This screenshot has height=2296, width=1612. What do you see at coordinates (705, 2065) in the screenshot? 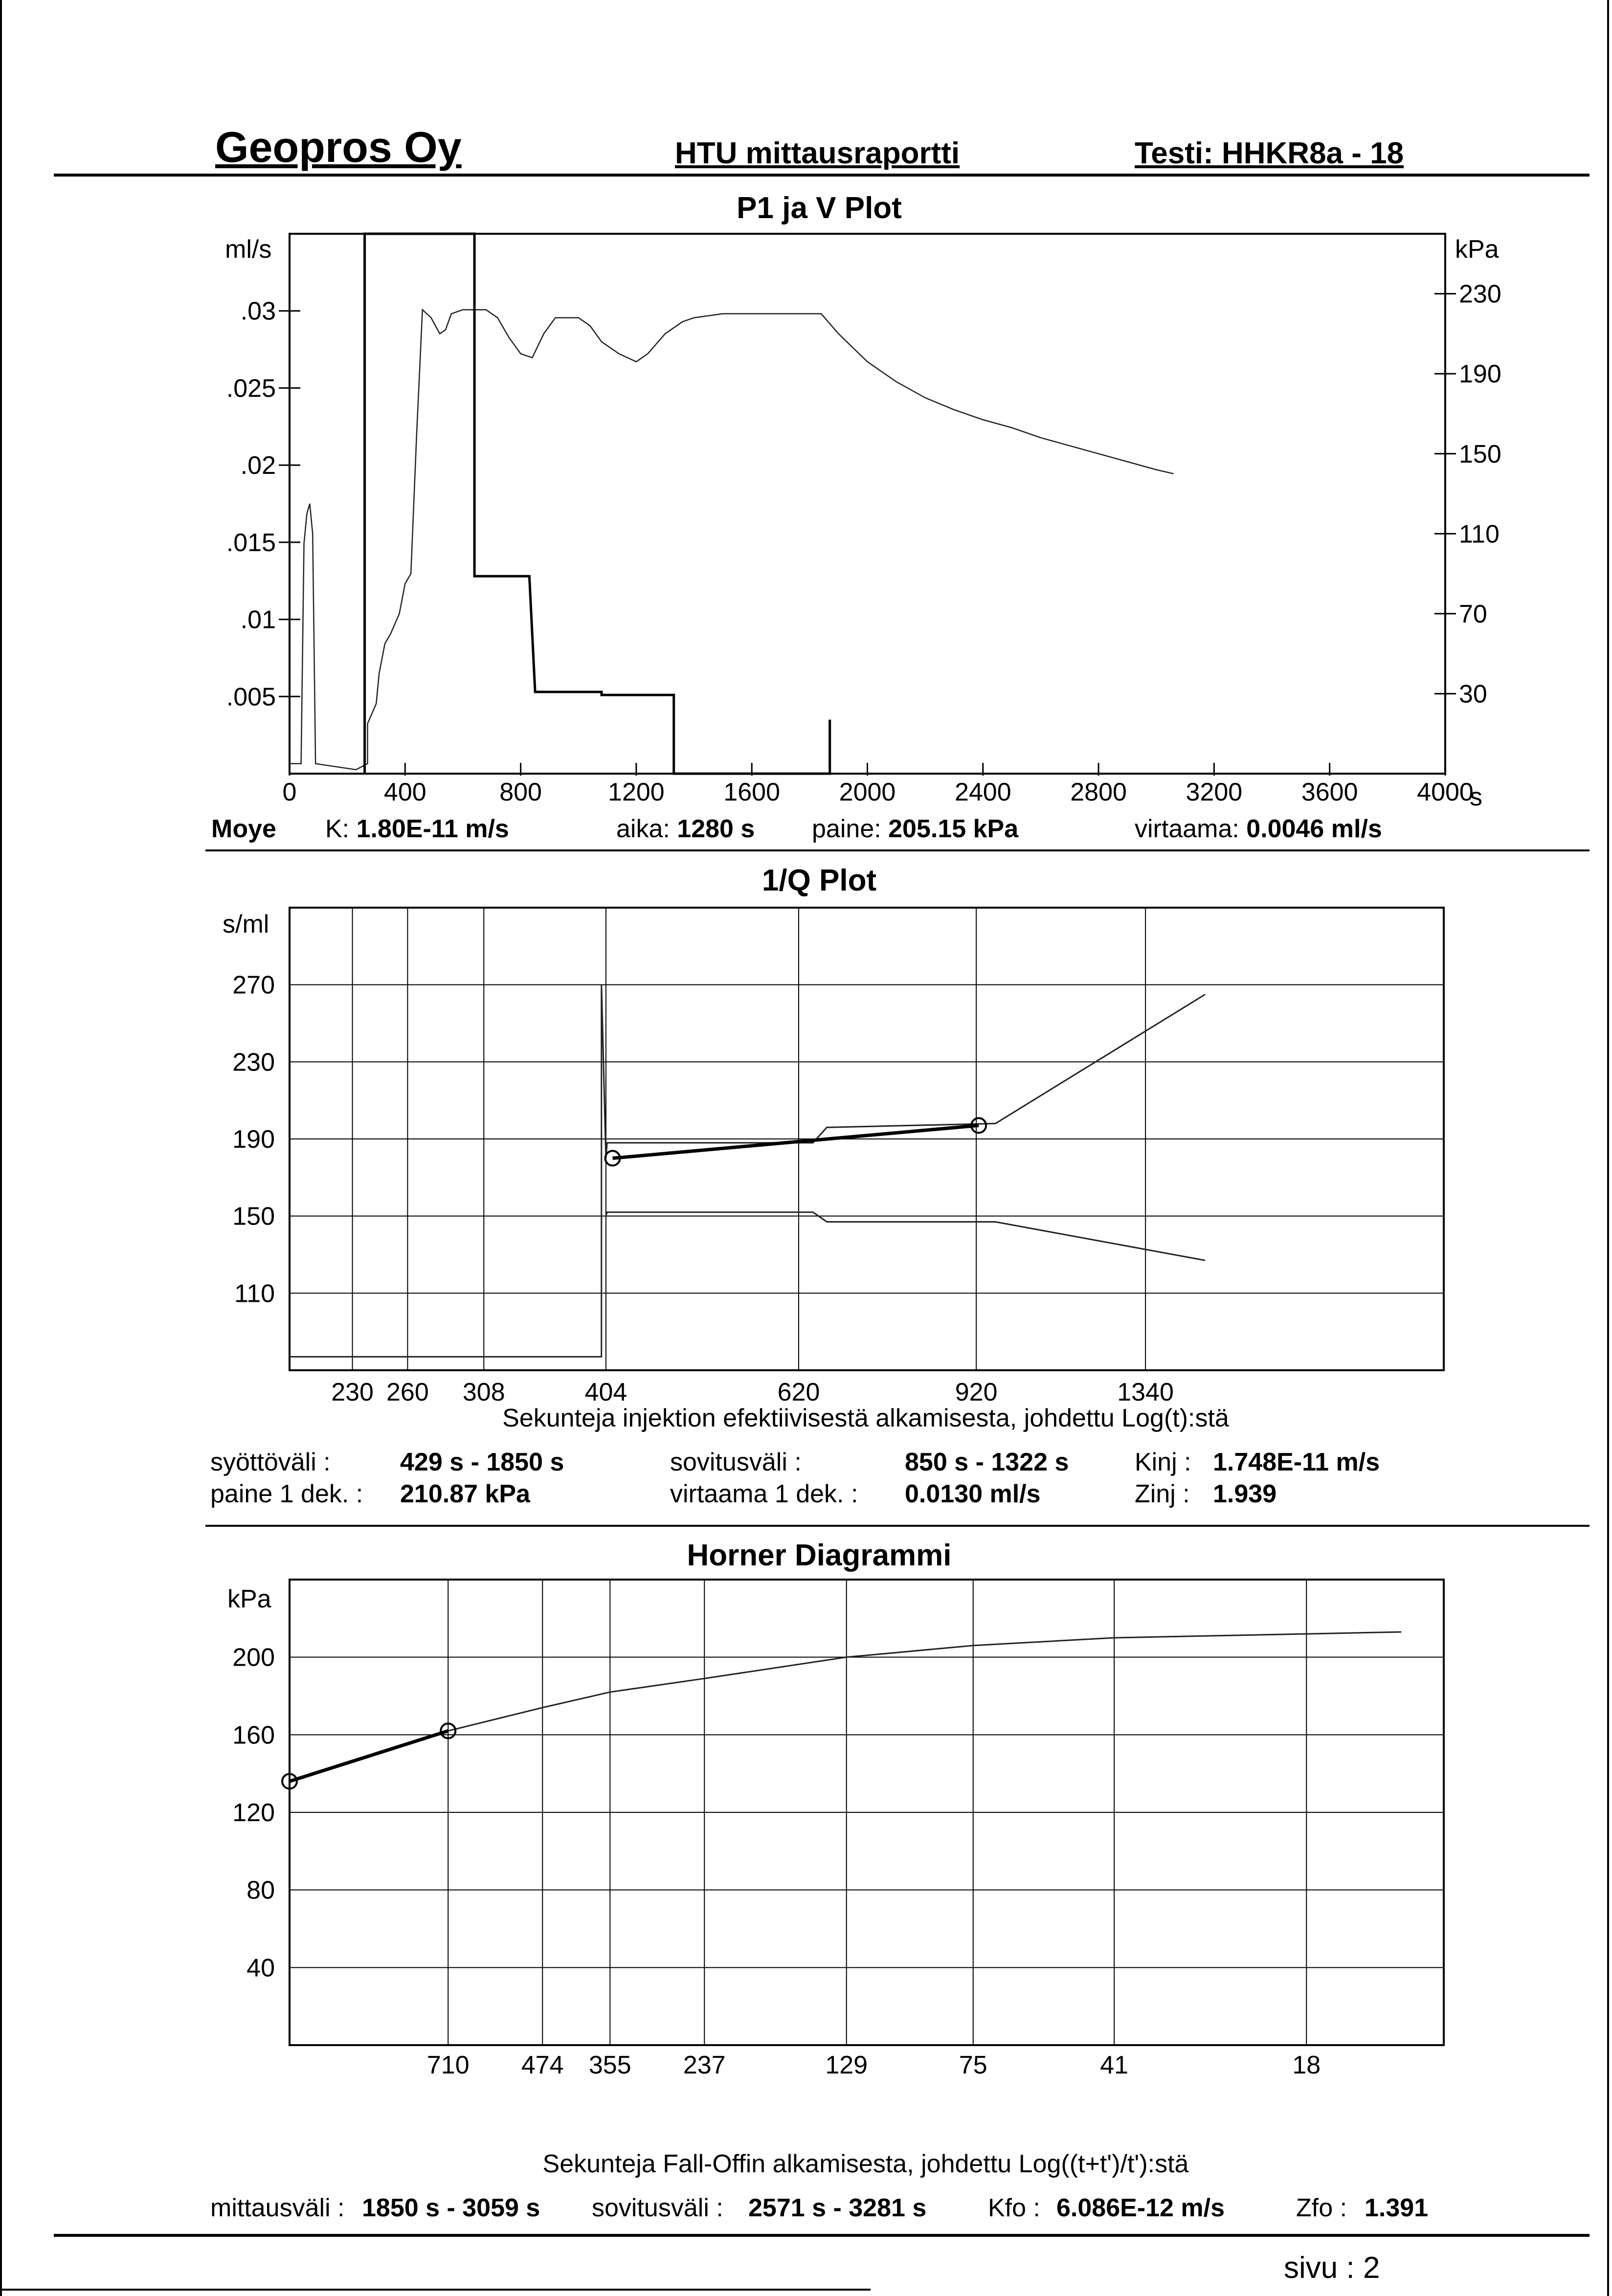
I see `plot3-x-tick-label: 237` at bounding box center [705, 2065].